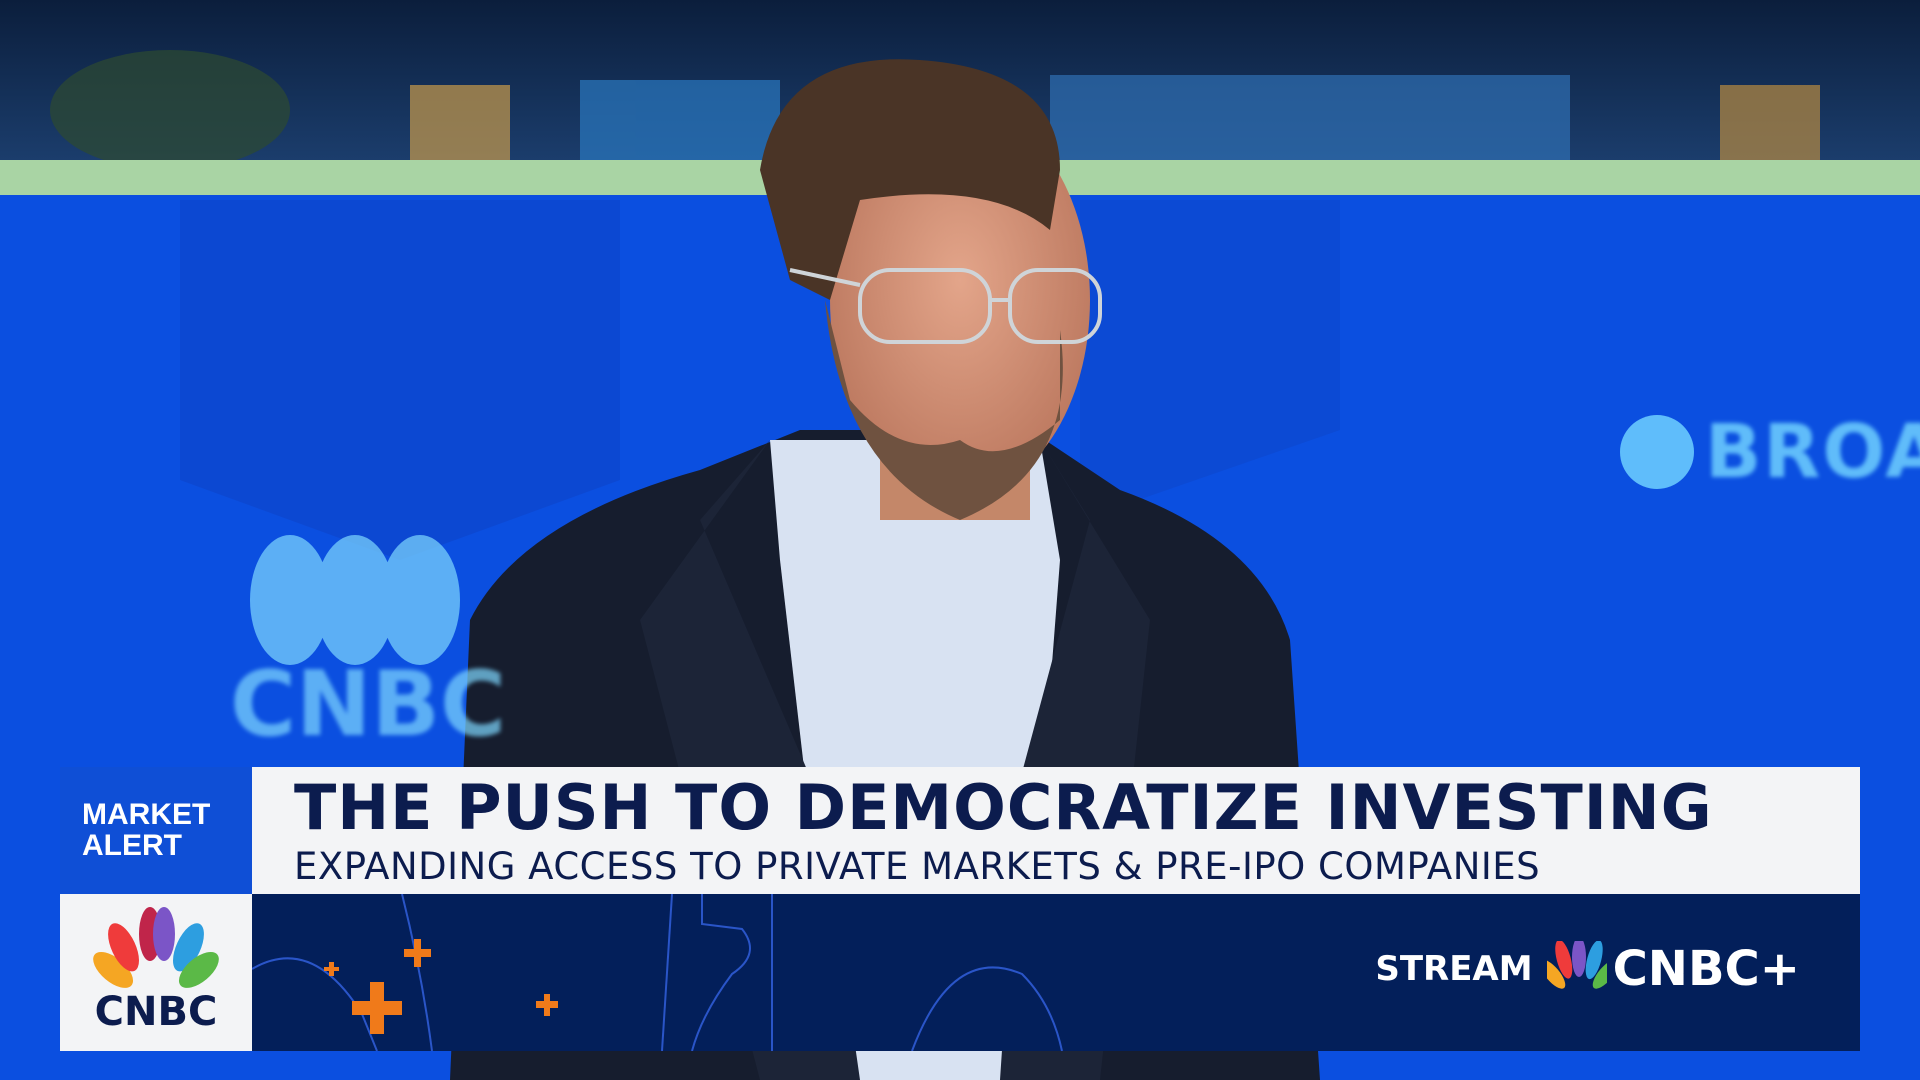 This screenshot has width=1920, height=1080. What do you see at coordinates (1812, 452) in the screenshot?
I see `sponsor-background-text: BROAD` at bounding box center [1812, 452].